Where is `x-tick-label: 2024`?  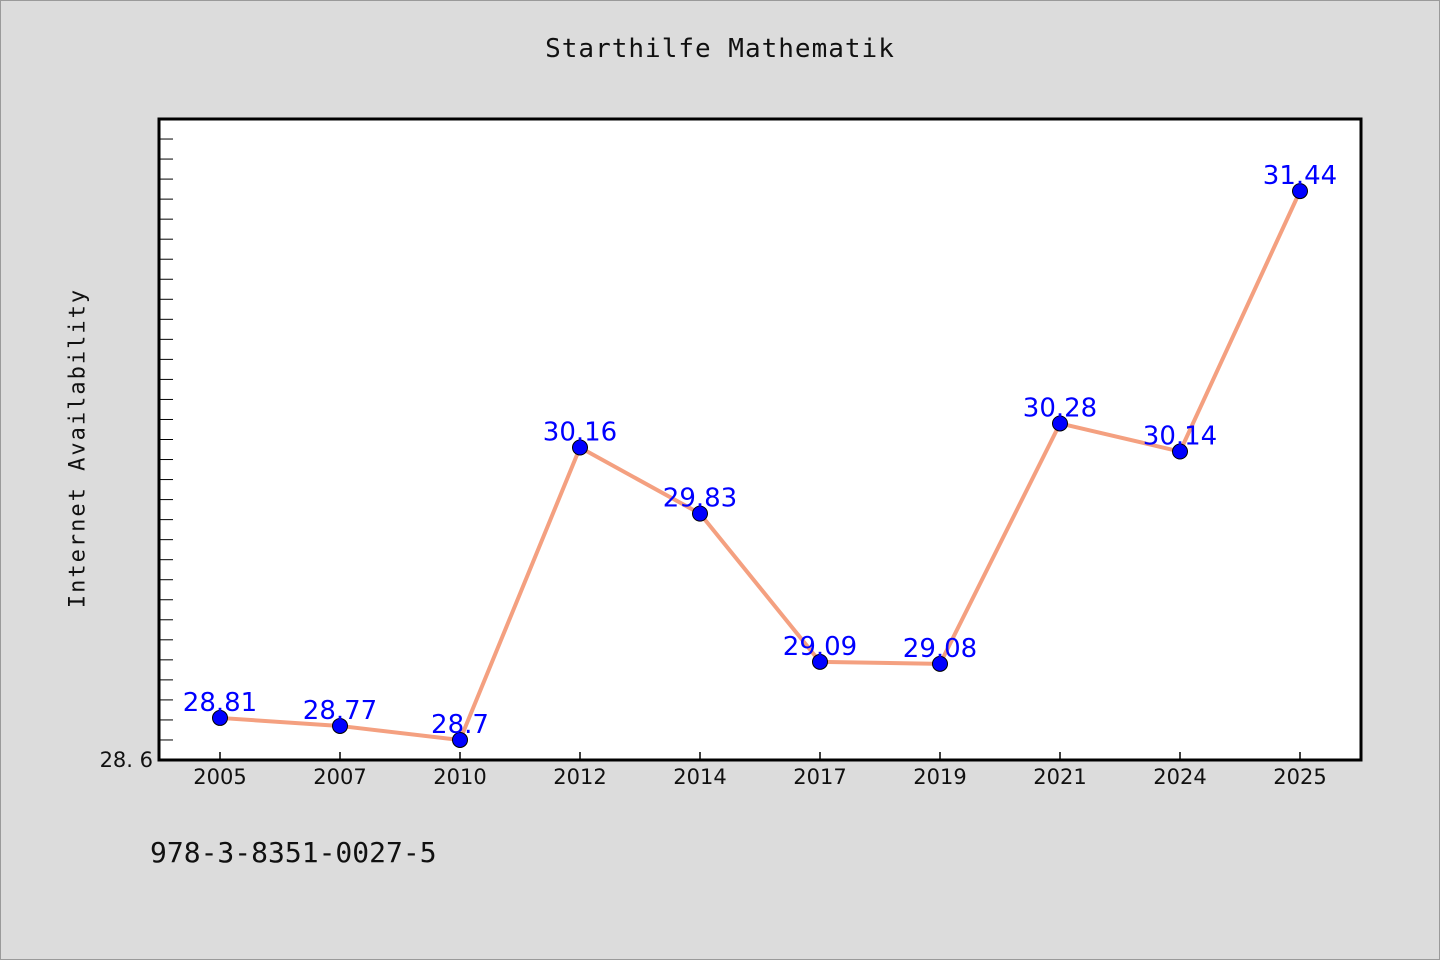
x-tick-label: 2024 is located at coordinates (1179, 777).